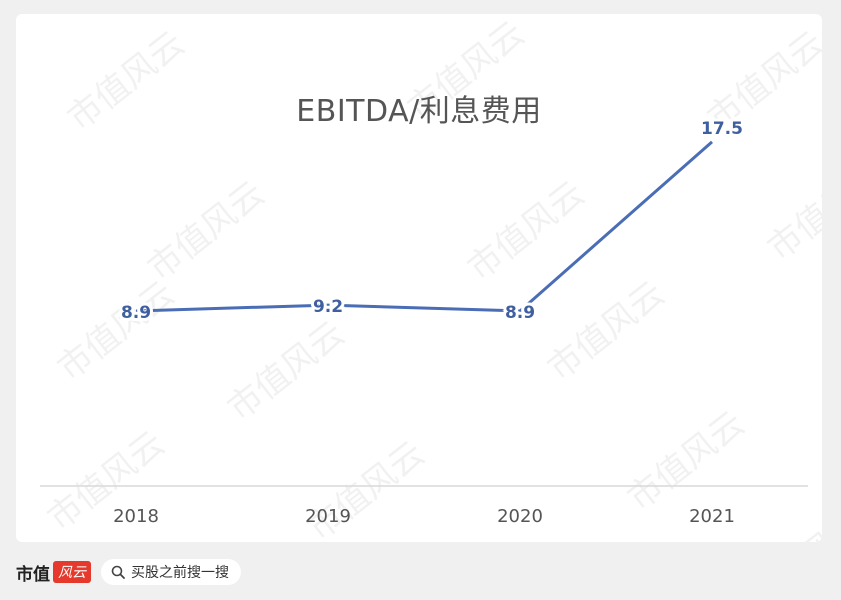  What do you see at coordinates (33, 574) in the screenshot?
I see `brand-logo-text: 市值` at bounding box center [33, 574].